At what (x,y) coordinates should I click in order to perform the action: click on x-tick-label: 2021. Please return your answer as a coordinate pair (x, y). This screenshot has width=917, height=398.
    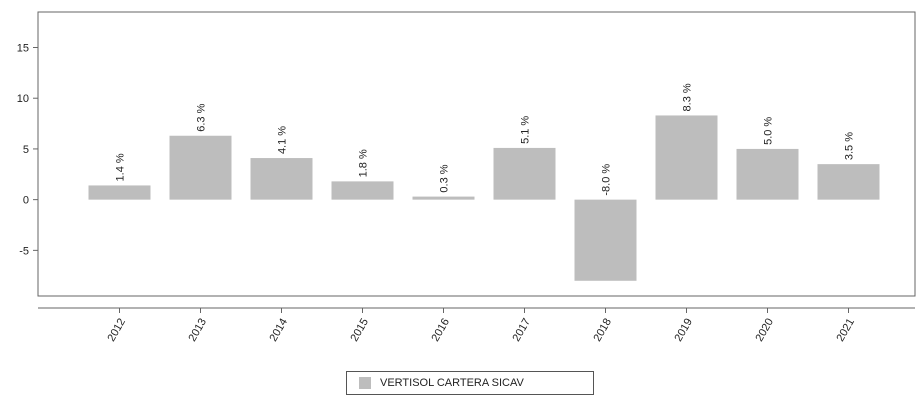
    Looking at the image, I should click on (845, 330).